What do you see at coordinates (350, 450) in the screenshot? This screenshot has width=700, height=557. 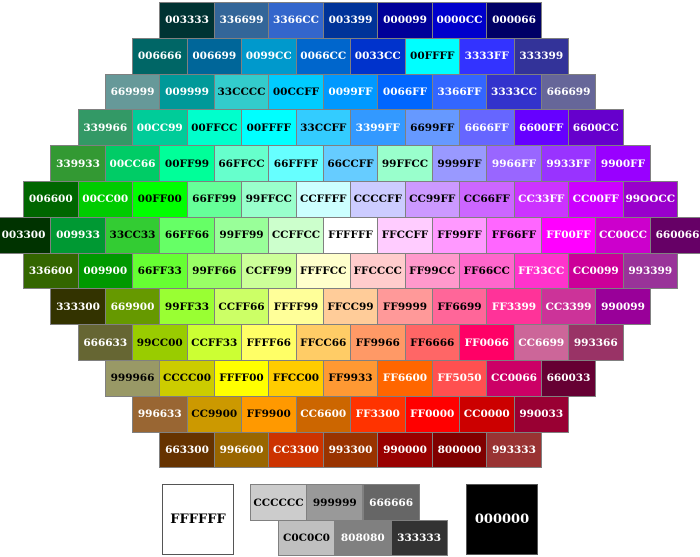 I see `color-swatch-993300: 993300` at bounding box center [350, 450].